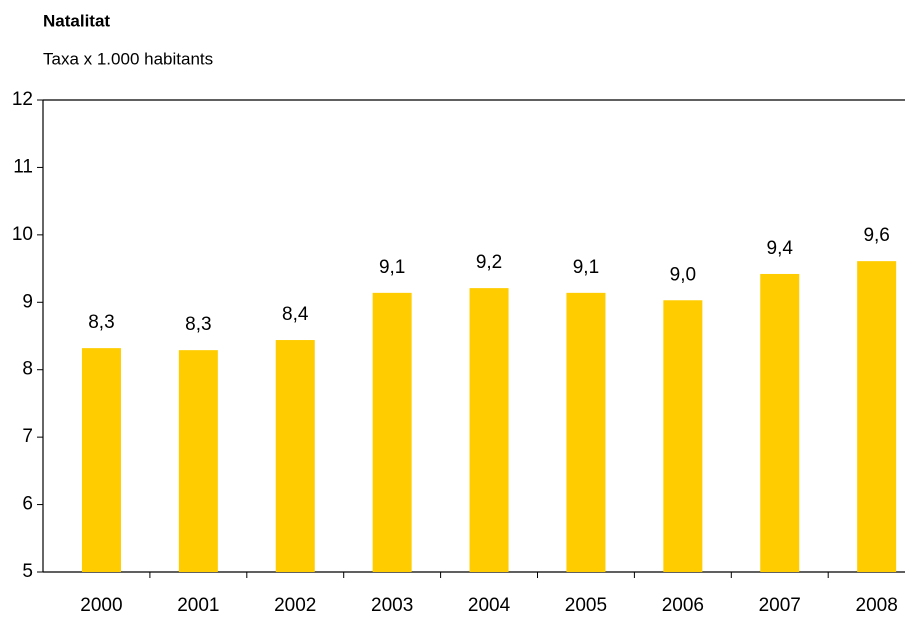 This screenshot has width=913, height=622. Describe the element at coordinates (489, 262) in the screenshot. I see `value-label: 9,2` at that location.